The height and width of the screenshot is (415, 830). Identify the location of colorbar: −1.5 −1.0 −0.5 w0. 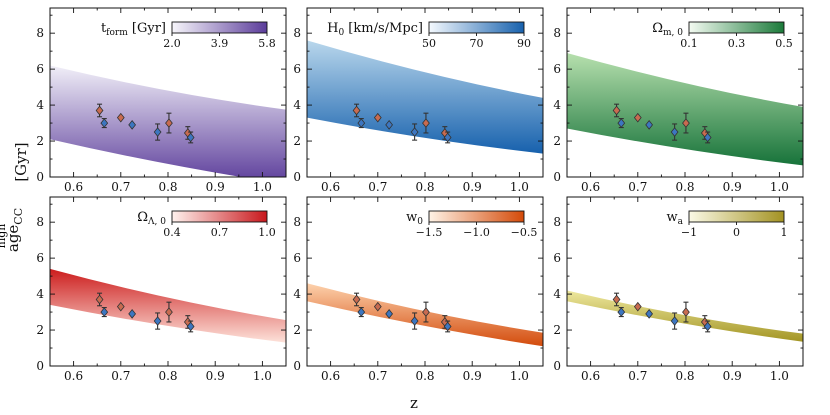
(471, 224).